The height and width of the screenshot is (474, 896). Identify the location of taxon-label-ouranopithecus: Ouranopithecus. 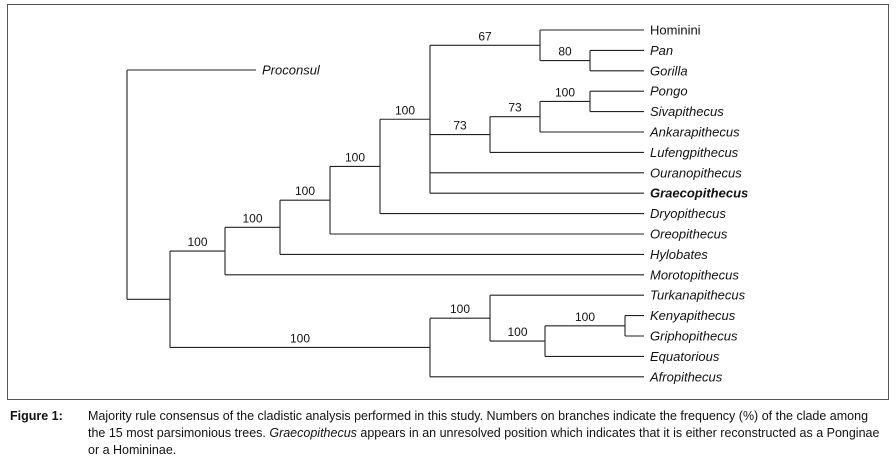
(696, 172).